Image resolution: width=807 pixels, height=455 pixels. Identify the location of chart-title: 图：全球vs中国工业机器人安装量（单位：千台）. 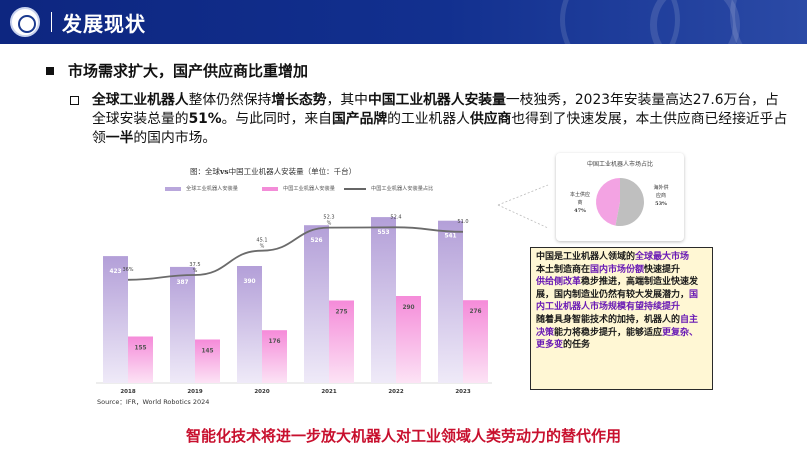
(273, 171).